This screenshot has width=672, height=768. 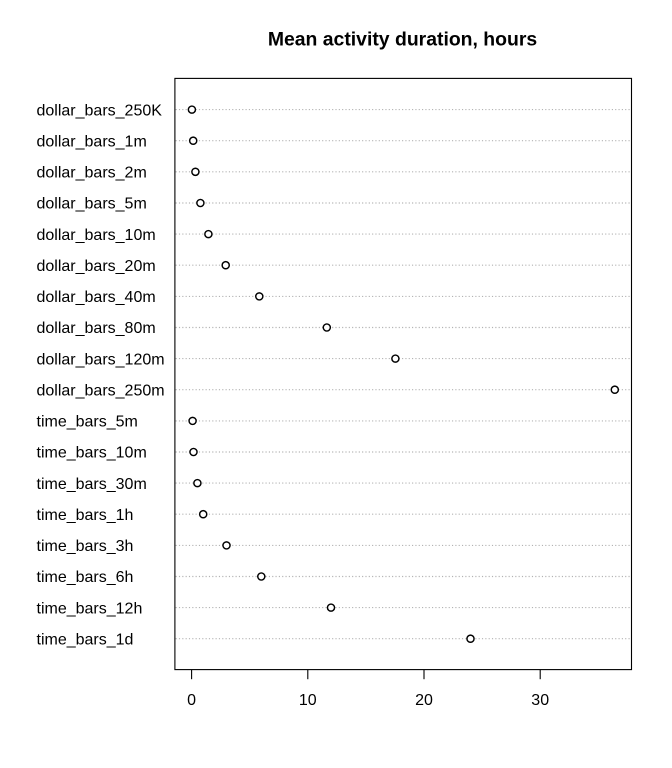 I want to click on svg-text: dollar_bars_1m, so click(x=92, y=141).